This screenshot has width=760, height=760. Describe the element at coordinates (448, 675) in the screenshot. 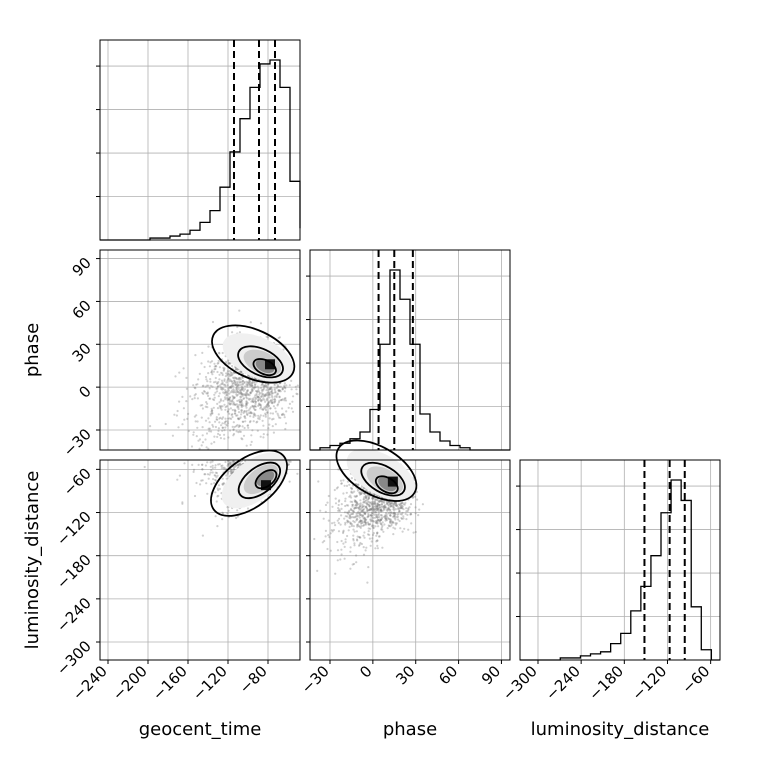

I see `x-tick-label: 60` at that location.